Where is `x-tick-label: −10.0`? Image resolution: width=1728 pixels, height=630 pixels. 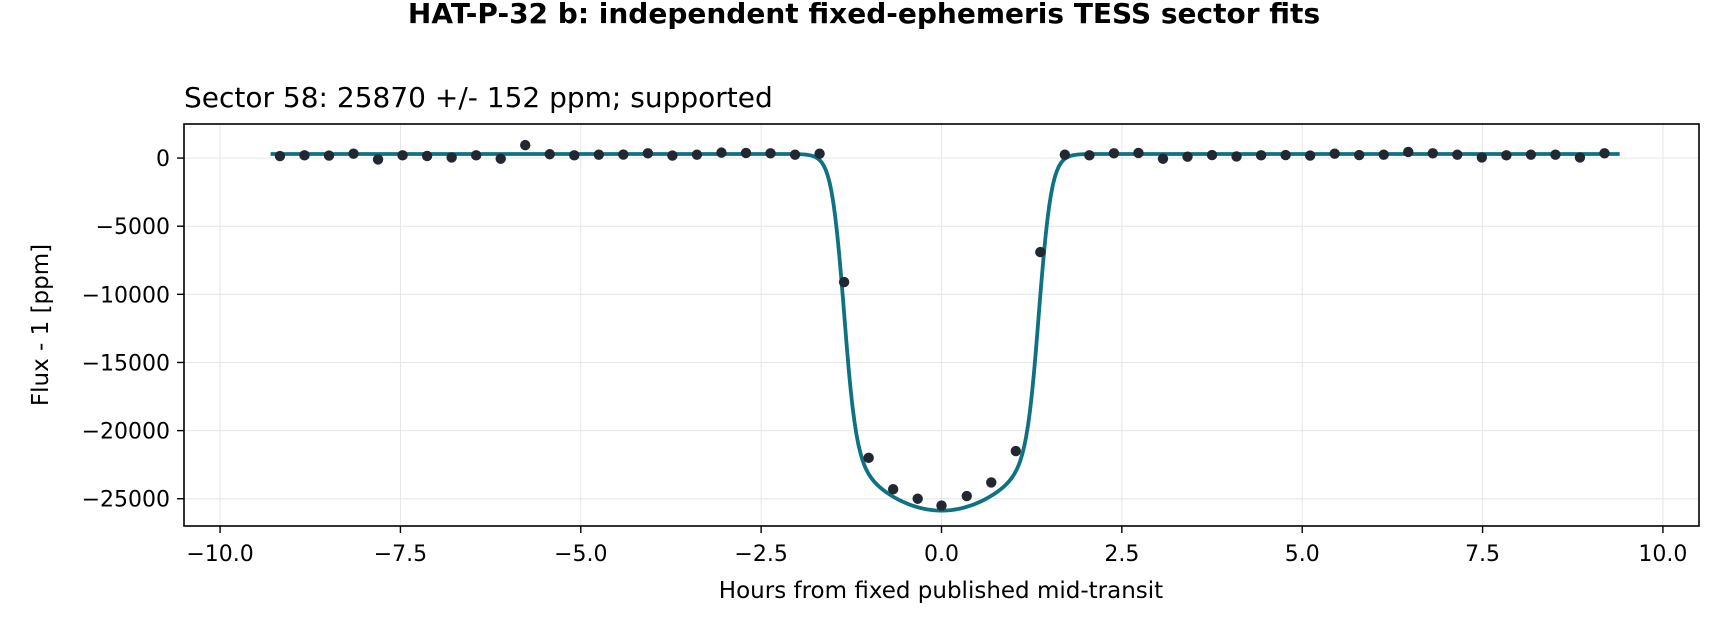
x-tick-label: −10.0 is located at coordinates (219, 554).